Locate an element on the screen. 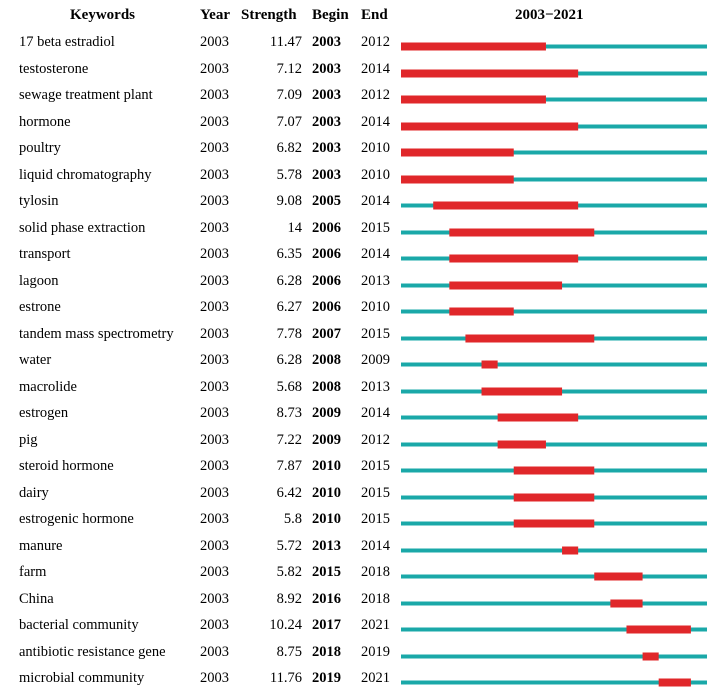 Image resolution: width=727 pixels, height=699 pixels. row-keyword: steroid hormone is located at coordinates (66, 466).